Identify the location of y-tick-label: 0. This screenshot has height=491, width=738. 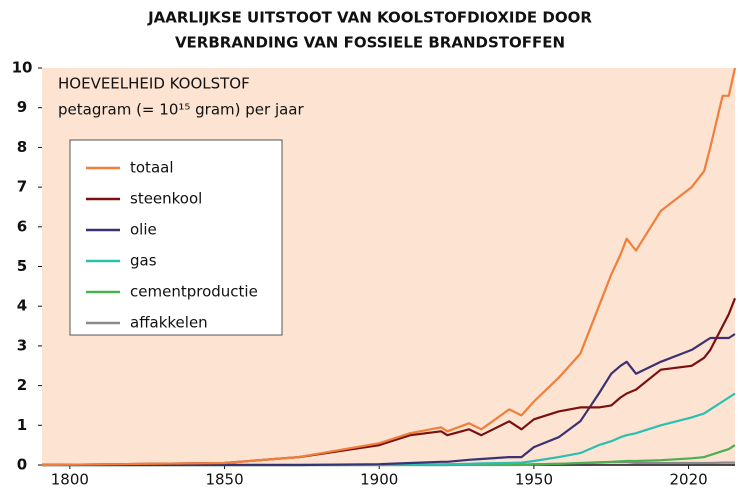
(22, 465).